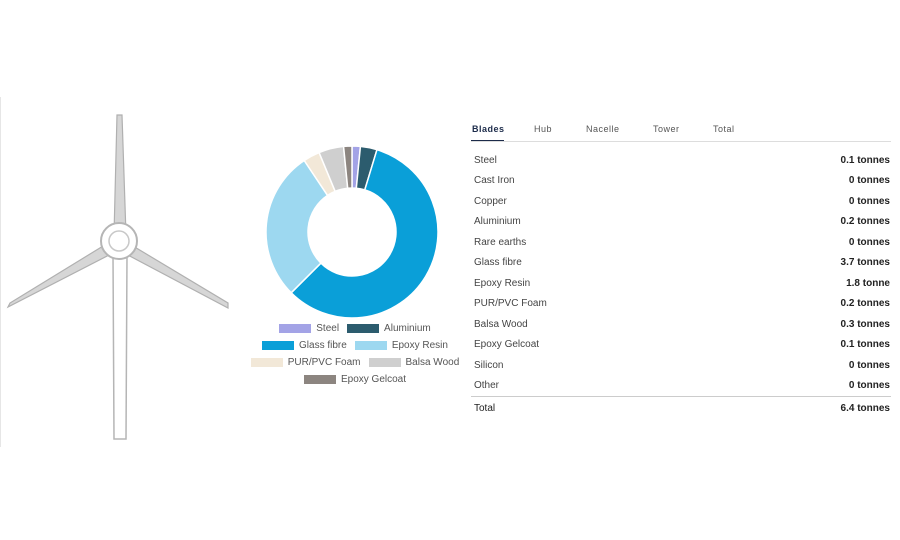 This screenshot has width=900, height=540. Describe the element at coordinates (603, 129) in the screenshot. I see `tab-nacelle: Nacelle` at that location.